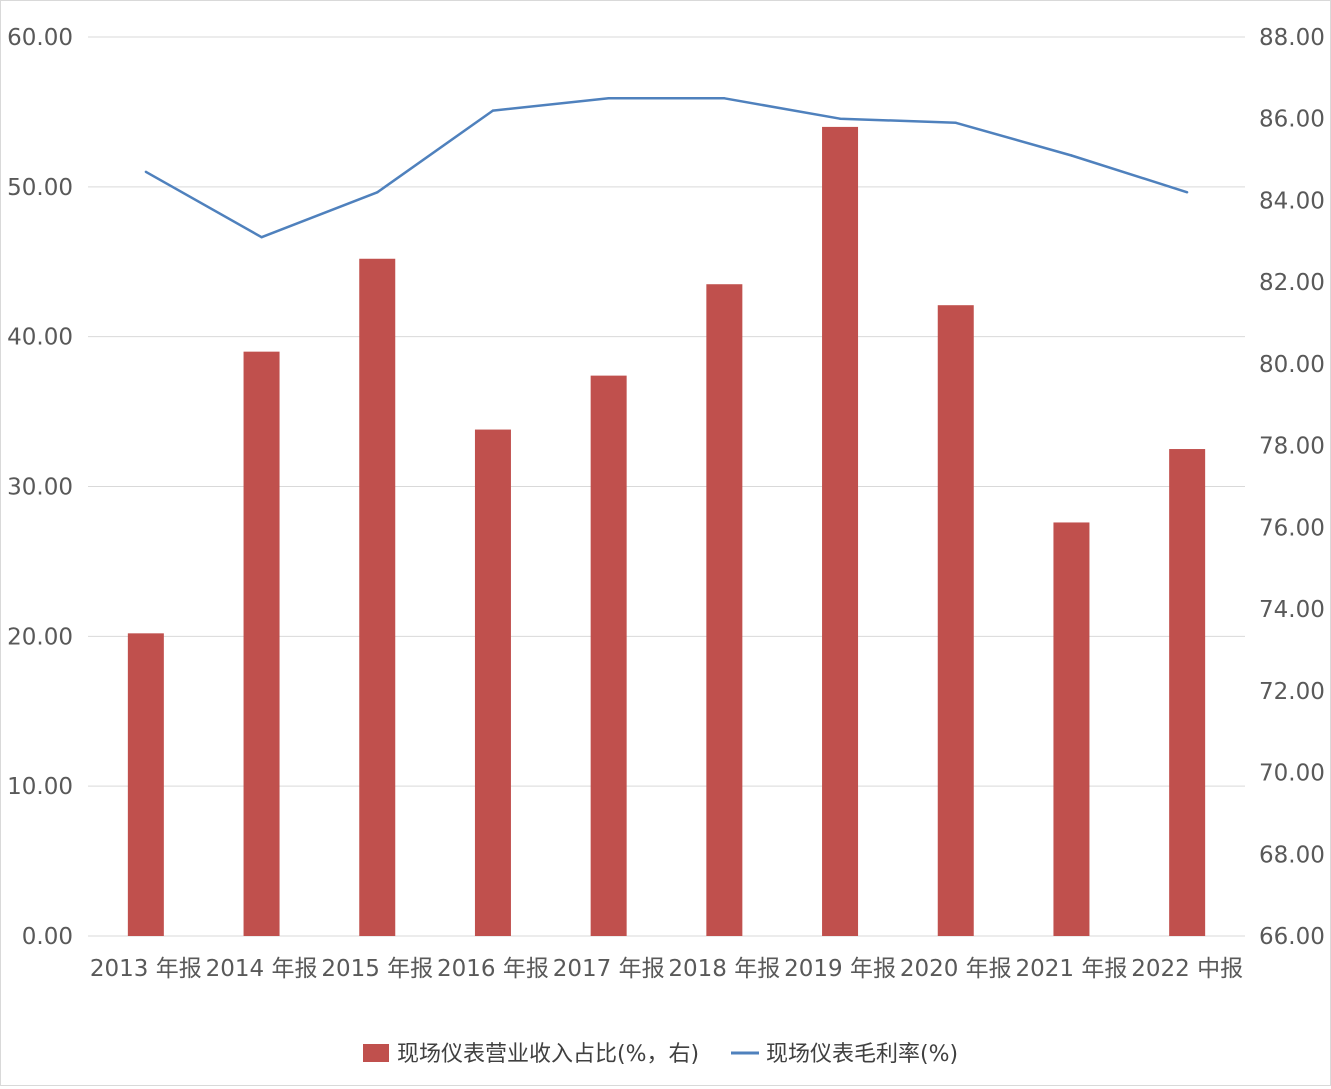 Image resolution: width=1331 pixels, height=1089 pixels. Describe the element at coordinates (47, 937) in the screenshot. I see `y-left-tick-label: 0.00` at that location.